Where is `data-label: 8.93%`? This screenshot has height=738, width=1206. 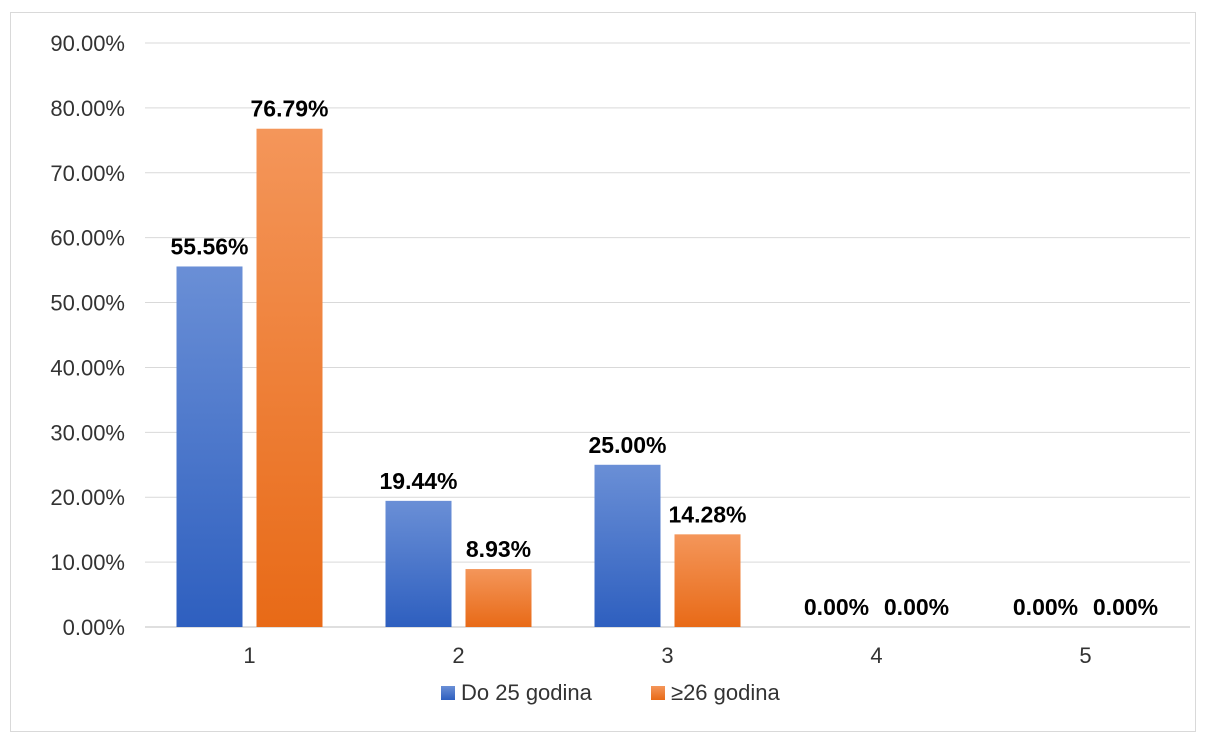 data-label: 8.93% is located at coordinates (498, 549).